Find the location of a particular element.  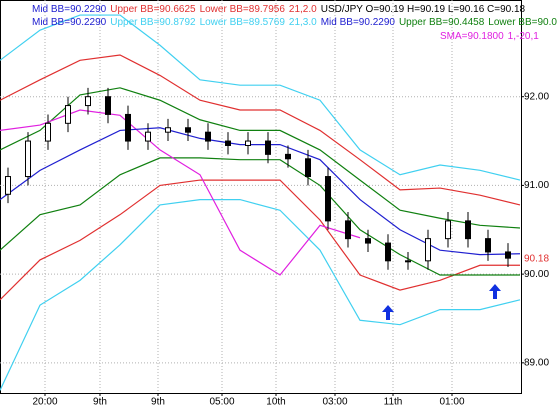

y-tick-label: 89.00 is located at coordinates (536, 362).